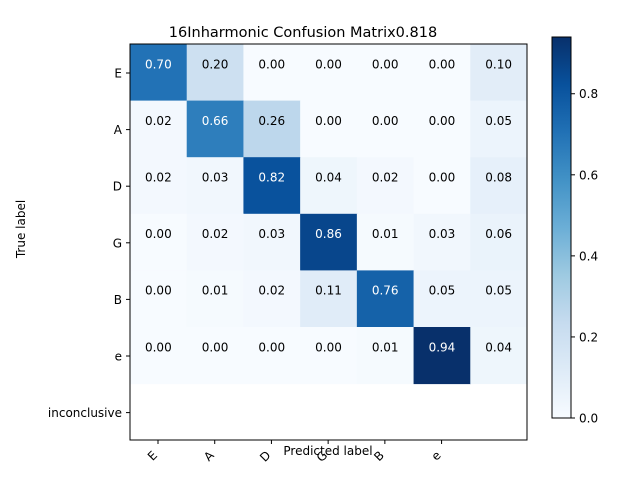  I want to click on y-axis-label: True label, so click(21, 229).